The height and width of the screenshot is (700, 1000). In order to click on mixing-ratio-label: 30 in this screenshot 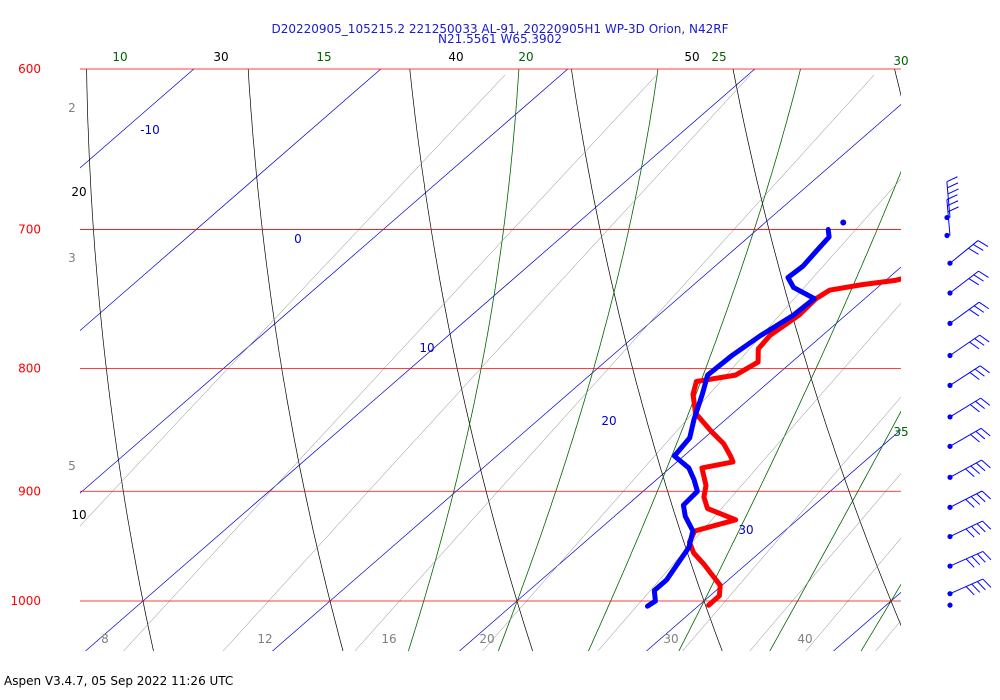, I will do `click(670, 639)`.